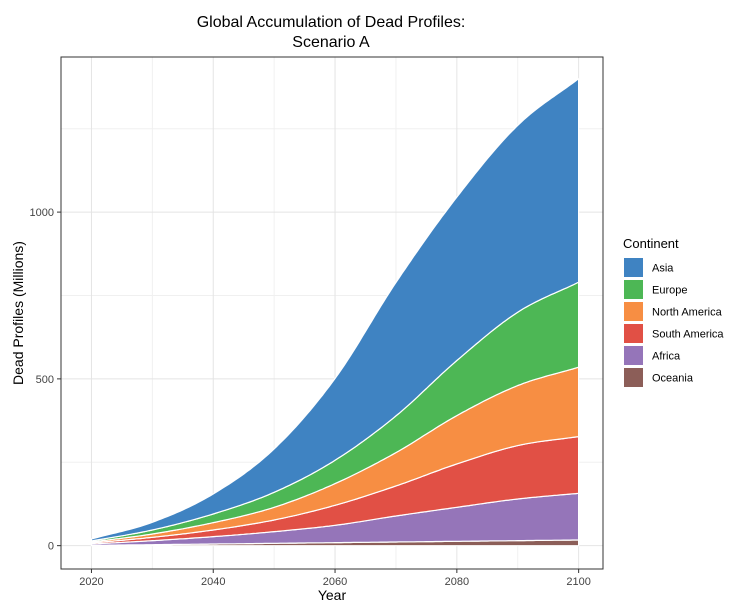 This screenshot has height=616, width=743. What do you see at coordinates (673, 379) in the screenshot?
I see `legend-label-oceania: Oceania` at bounding box center [673, 379].